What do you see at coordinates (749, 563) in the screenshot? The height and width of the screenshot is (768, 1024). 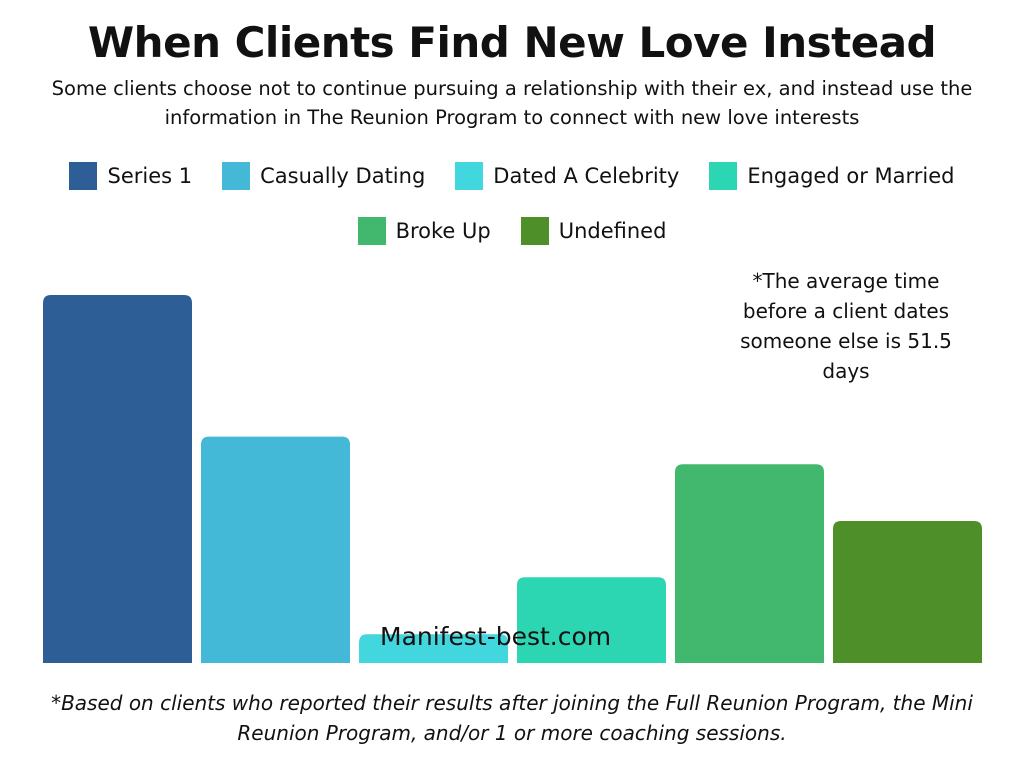 I see `bar-broke-up` at bounding box center [749, 563].